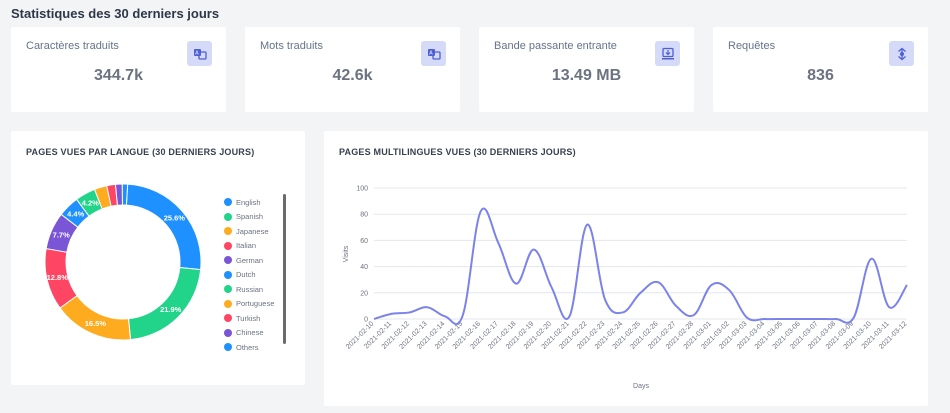 The height and width of the screenshot is (413, 950). I want to click on legend-label: Dutch, so click(246, 275).